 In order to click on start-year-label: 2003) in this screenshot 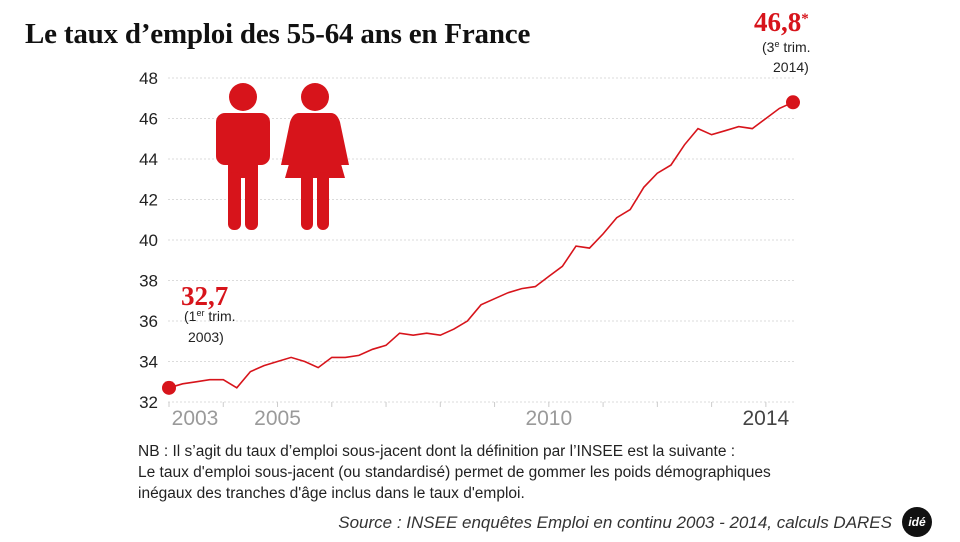, I will do `click(206, 337)`.